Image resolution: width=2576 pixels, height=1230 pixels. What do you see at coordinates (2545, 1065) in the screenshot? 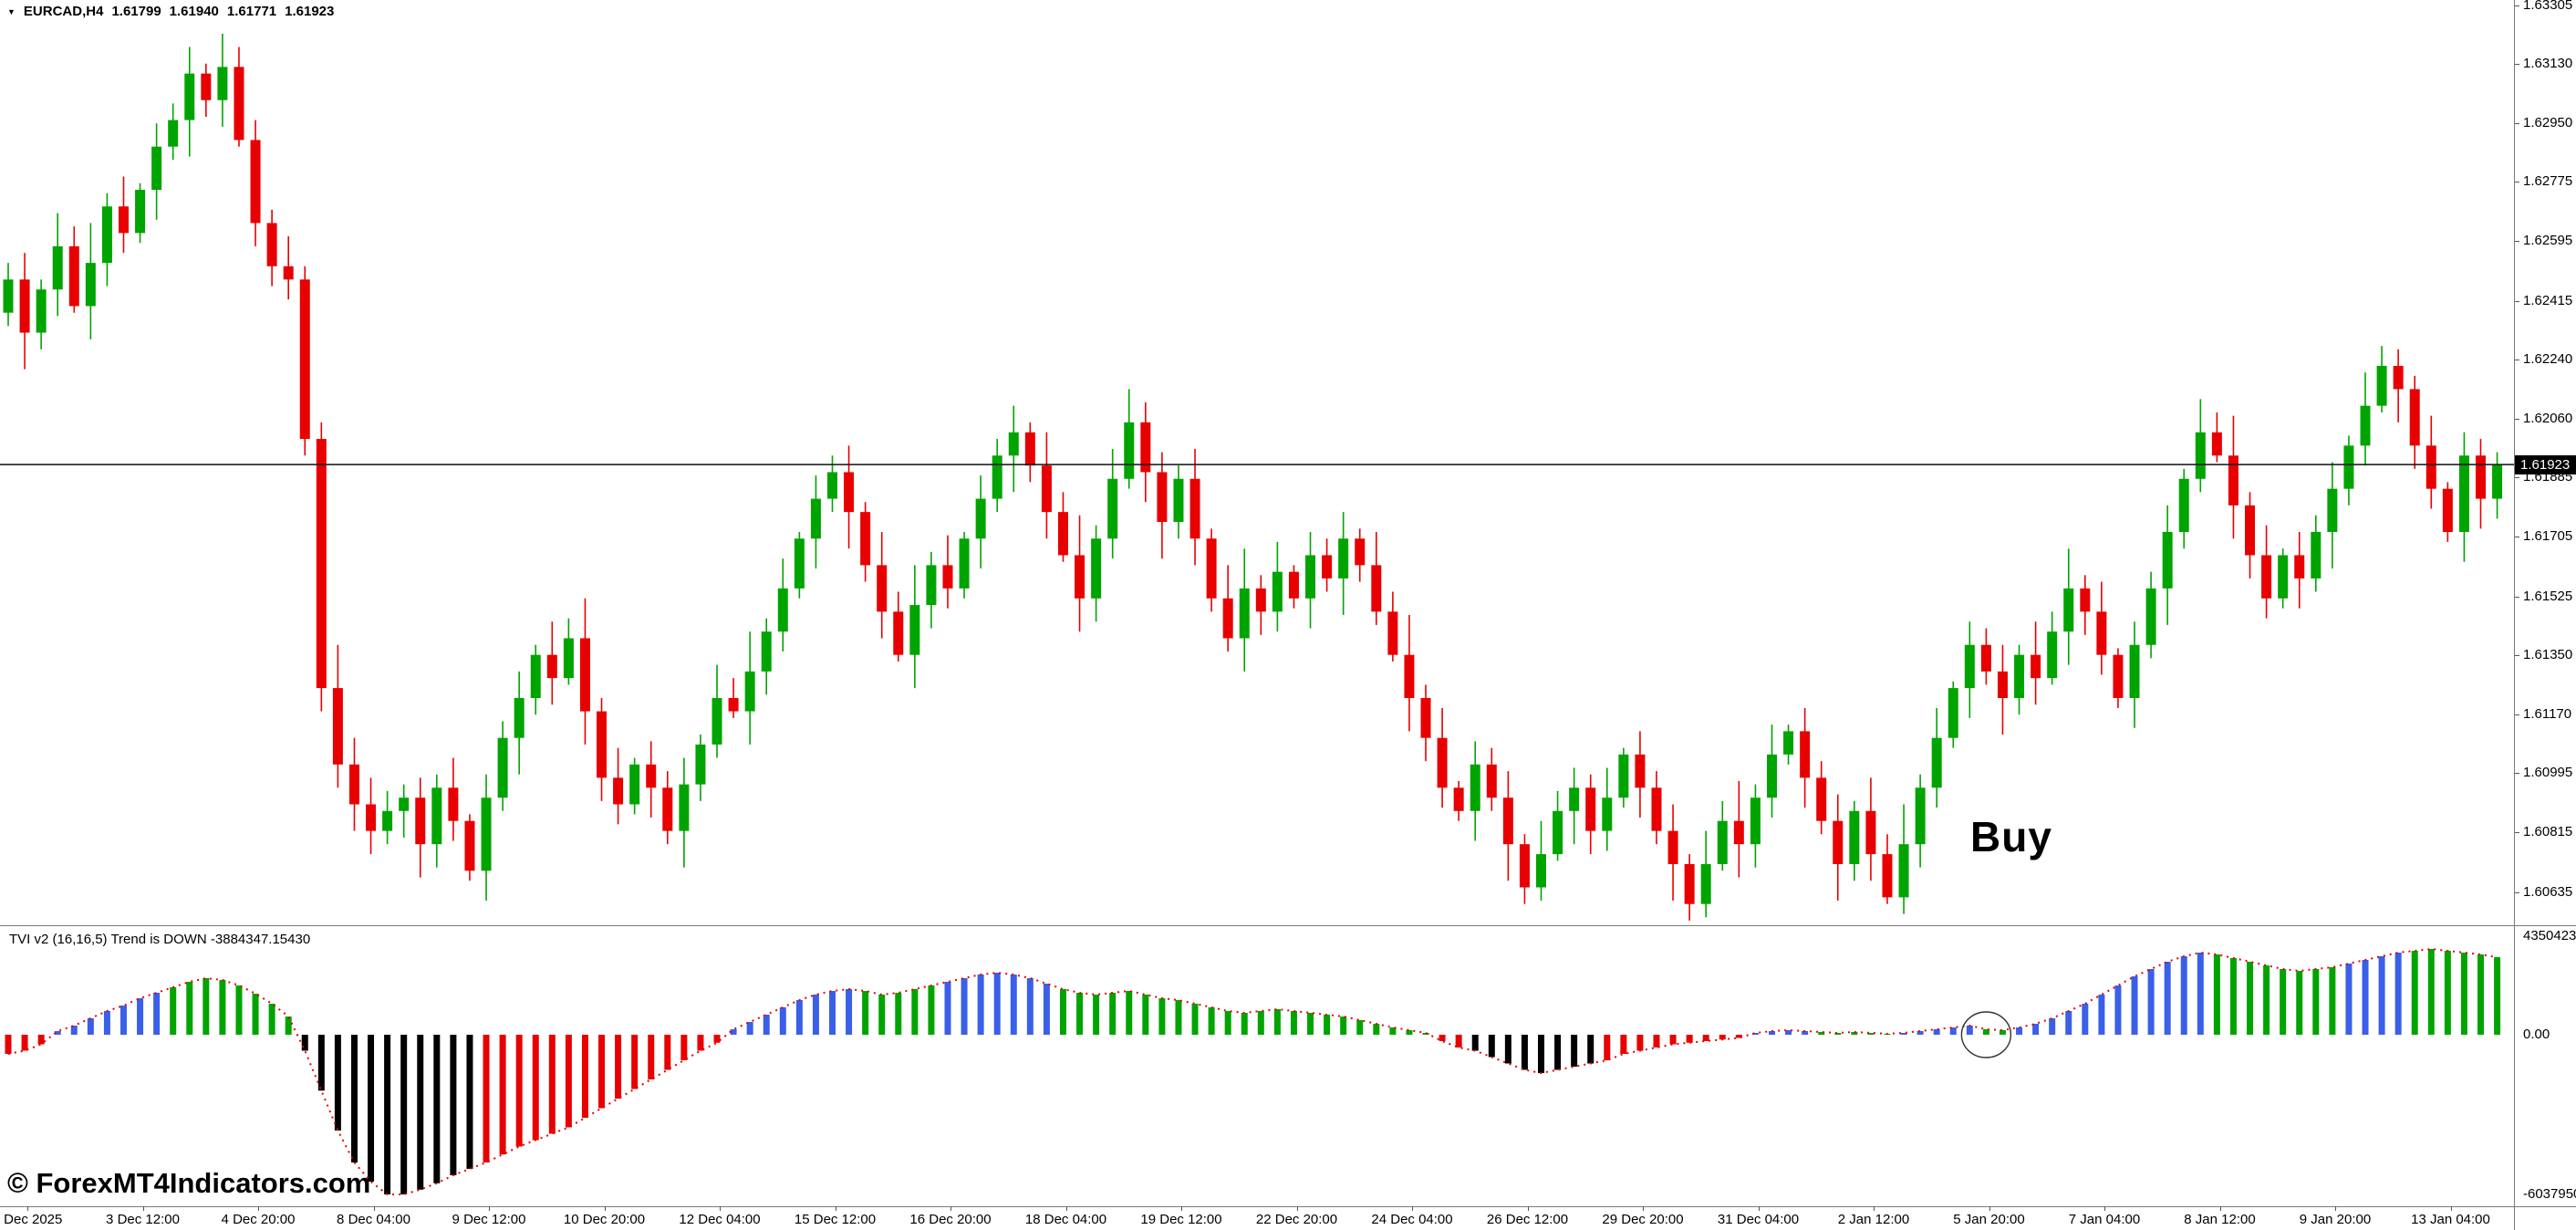
I see `indicator-axis: 4350423.4 0.00 -6037950.2` at bounding box center [2545, 1065].